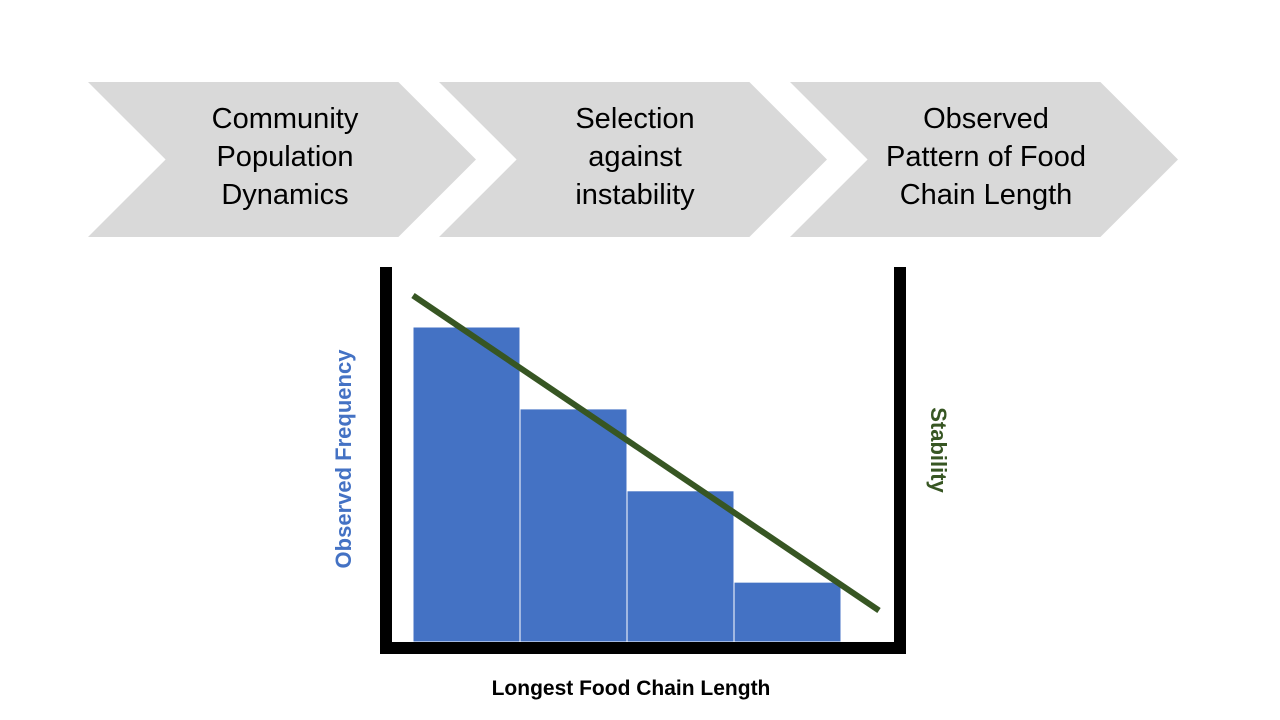 The image size is (1280, 720). Describe the element at coordinates (343, 459) in the screenshot. I see `y-axis-label-observed-frequency: Observed Frequency` at that location.